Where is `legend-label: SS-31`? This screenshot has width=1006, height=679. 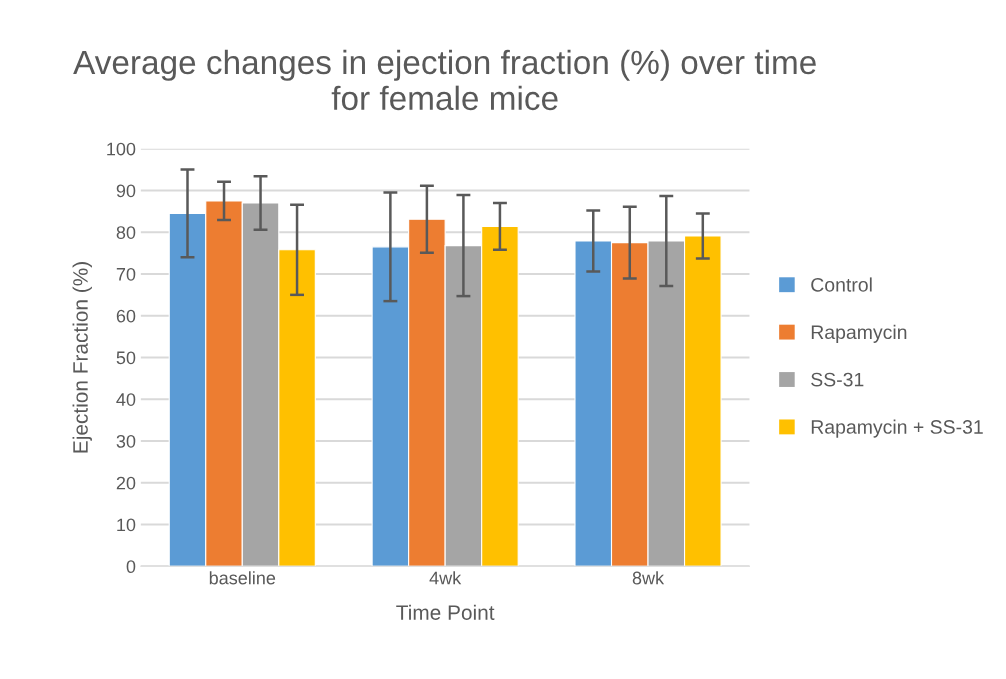
legend-label: SS-31 is located at coordinates (837, 379).